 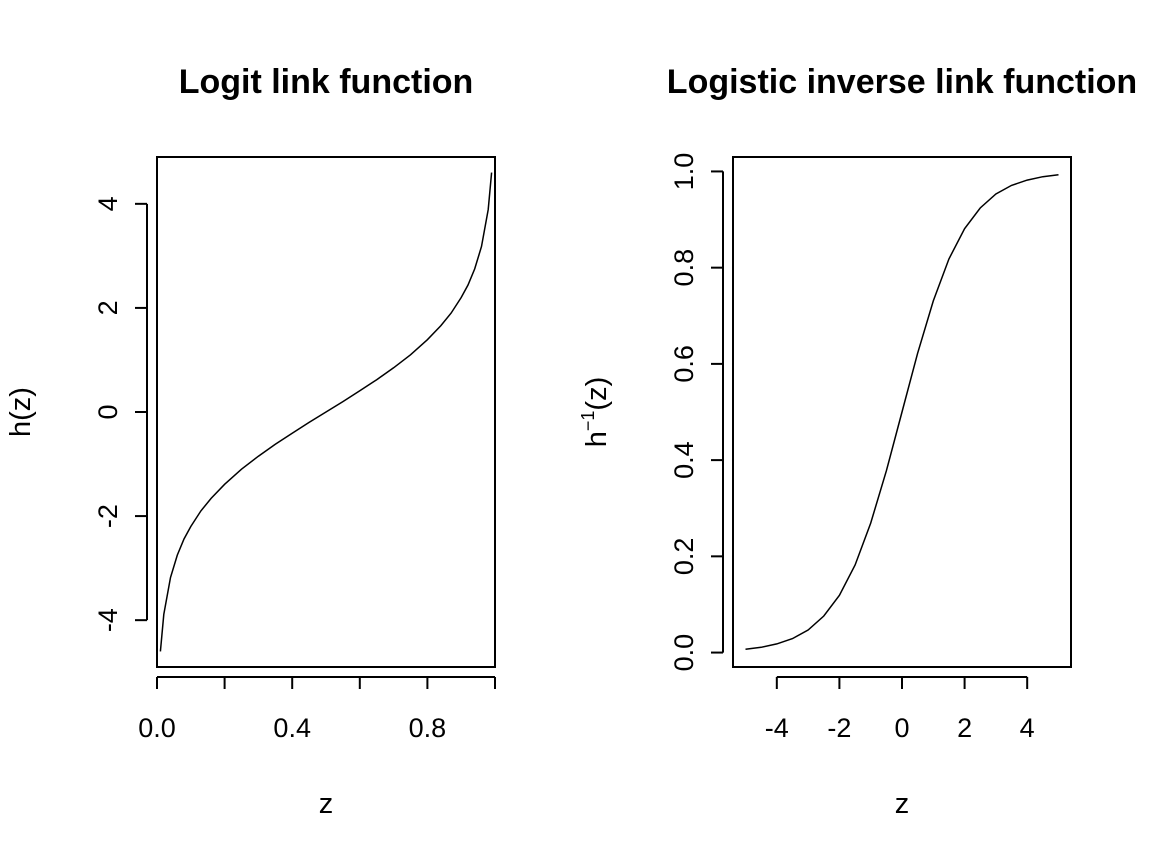 What do you see at coordinates (588, 421) in the screenshot?
I see `y-axis-label-superscript: −1` at bounding box center [588, 421].